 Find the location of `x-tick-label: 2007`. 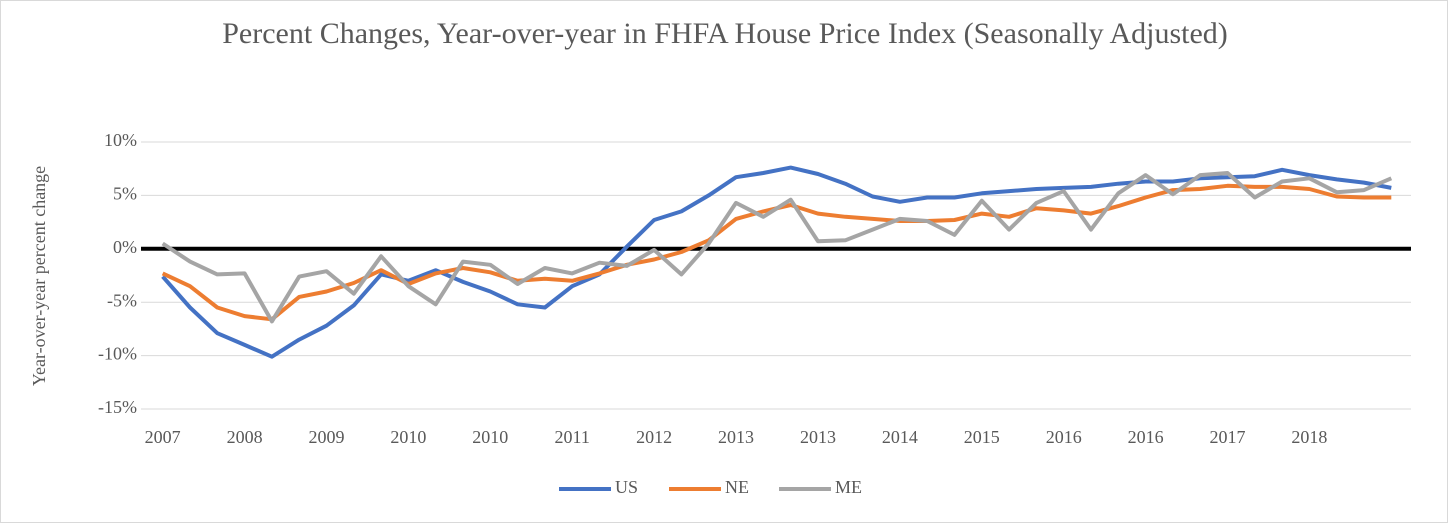

x-tick-label: 2007 is located at coordinates (163, 437).